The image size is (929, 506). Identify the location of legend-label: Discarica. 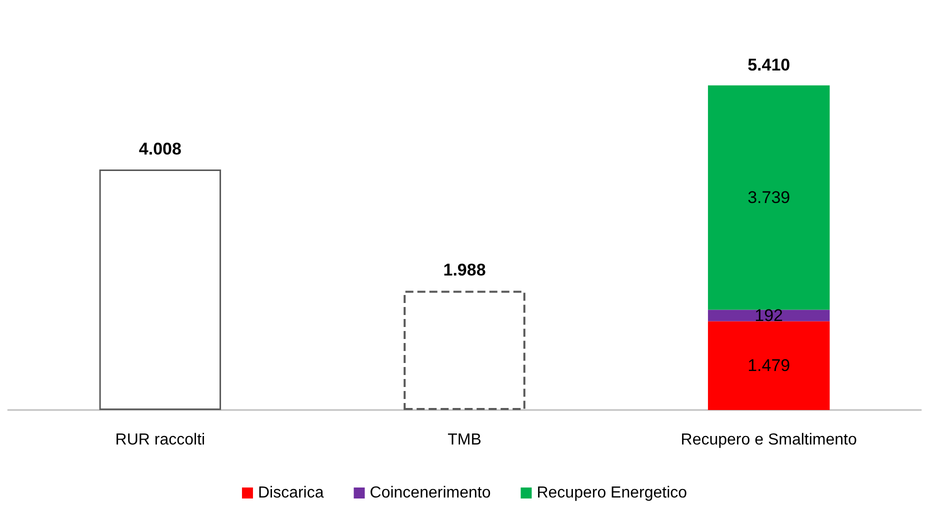
(291, 493).